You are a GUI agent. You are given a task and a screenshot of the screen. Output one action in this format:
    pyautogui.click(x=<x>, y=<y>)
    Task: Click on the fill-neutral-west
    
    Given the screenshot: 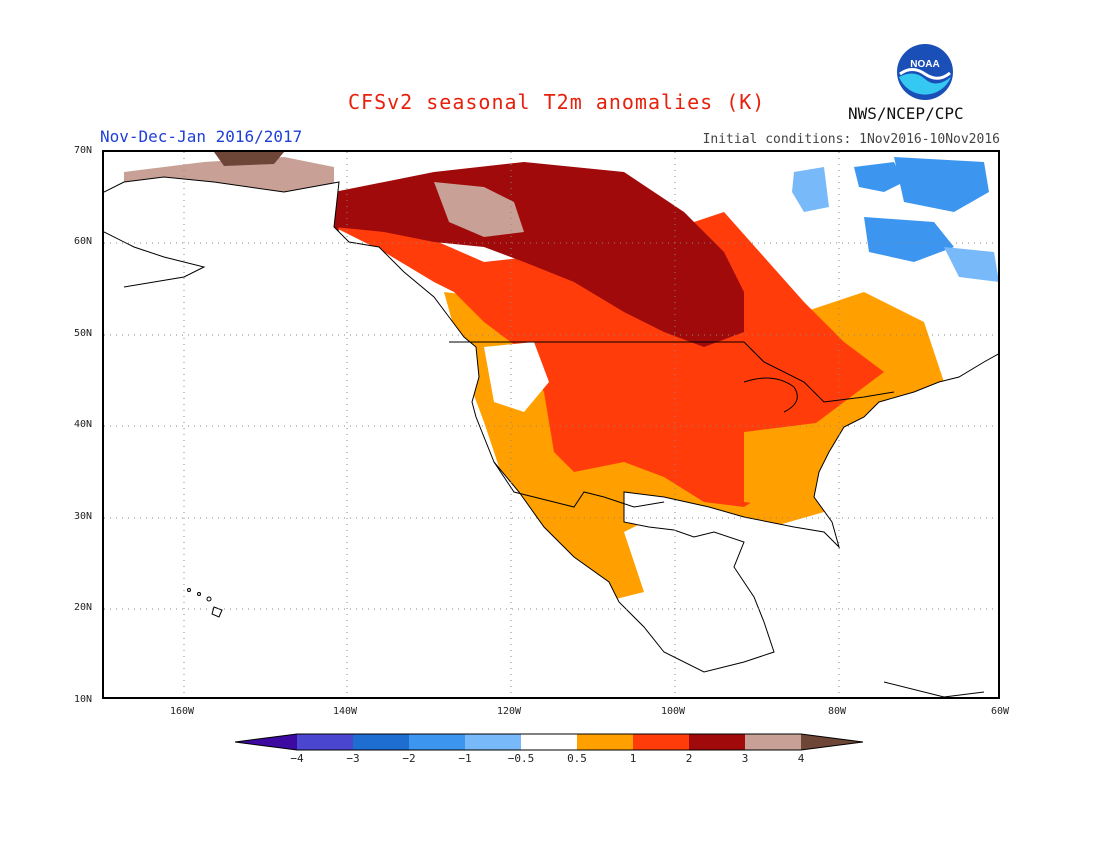 What is the action you would take?
    pyautogui.click(x=516, y=377)
    